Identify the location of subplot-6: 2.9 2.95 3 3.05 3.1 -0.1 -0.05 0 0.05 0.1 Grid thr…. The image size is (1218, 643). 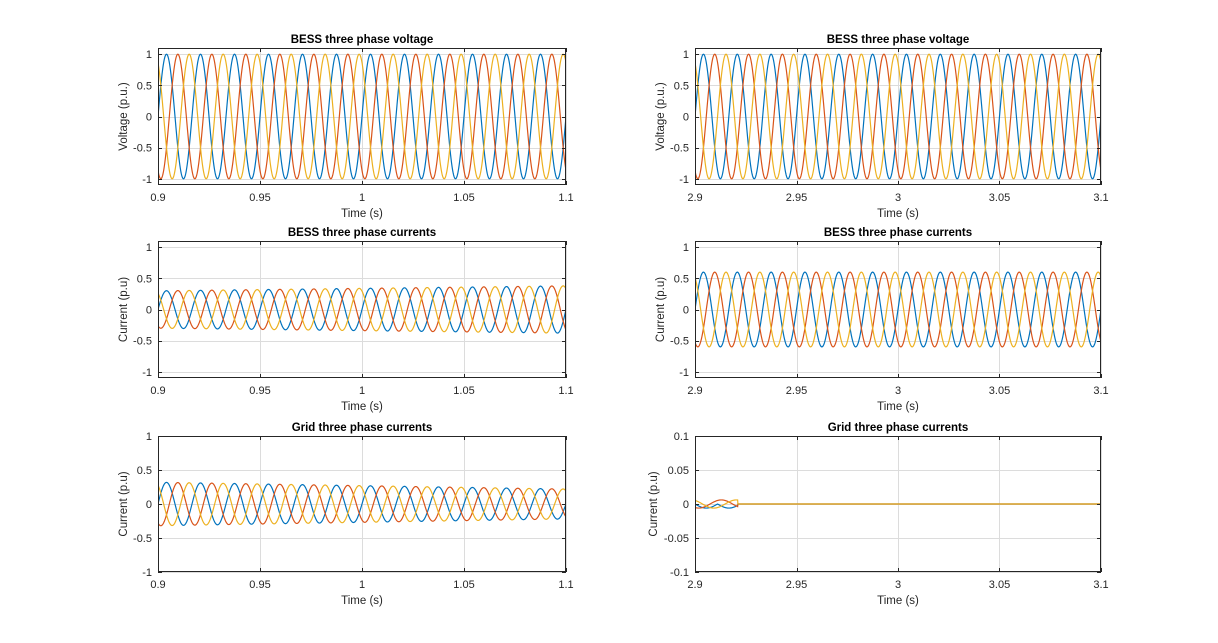
(878, 514).